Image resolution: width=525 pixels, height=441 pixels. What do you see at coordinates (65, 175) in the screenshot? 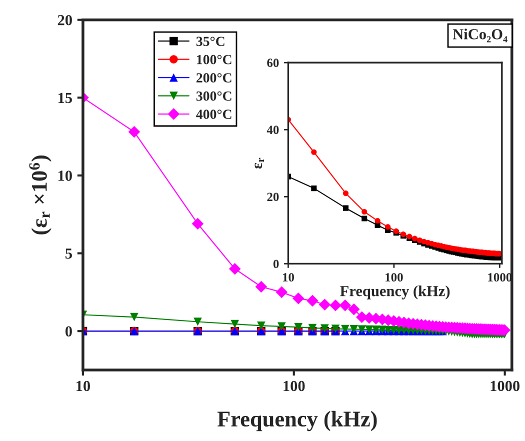
I see `y-tick-label: 10` at bounding box center [65, 175].